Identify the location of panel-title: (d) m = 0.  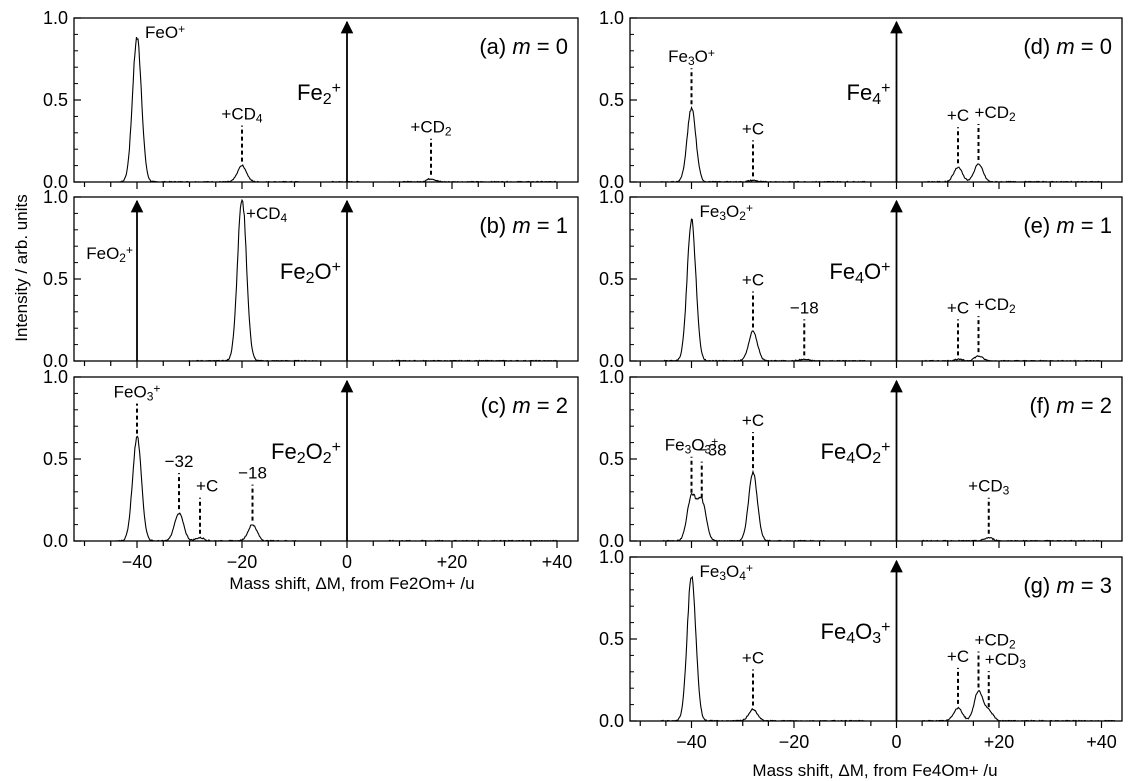
(1067, 46).